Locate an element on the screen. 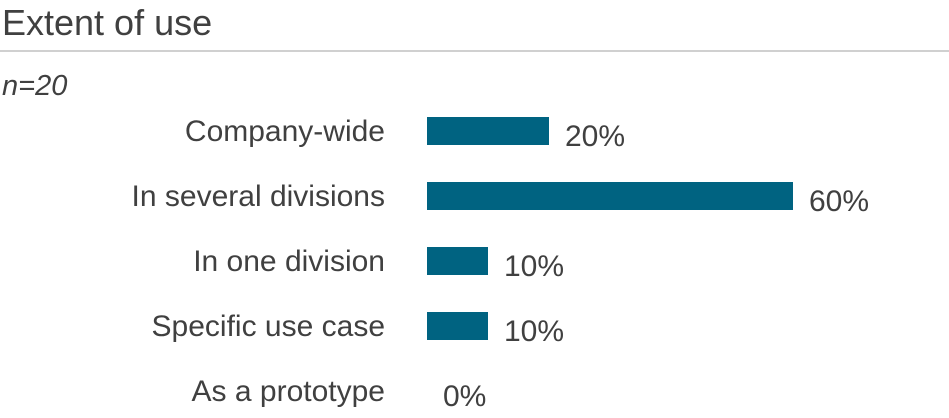 This screenshot has height=418, width=949. value-label: 20% is located at coordinates (595, 136).